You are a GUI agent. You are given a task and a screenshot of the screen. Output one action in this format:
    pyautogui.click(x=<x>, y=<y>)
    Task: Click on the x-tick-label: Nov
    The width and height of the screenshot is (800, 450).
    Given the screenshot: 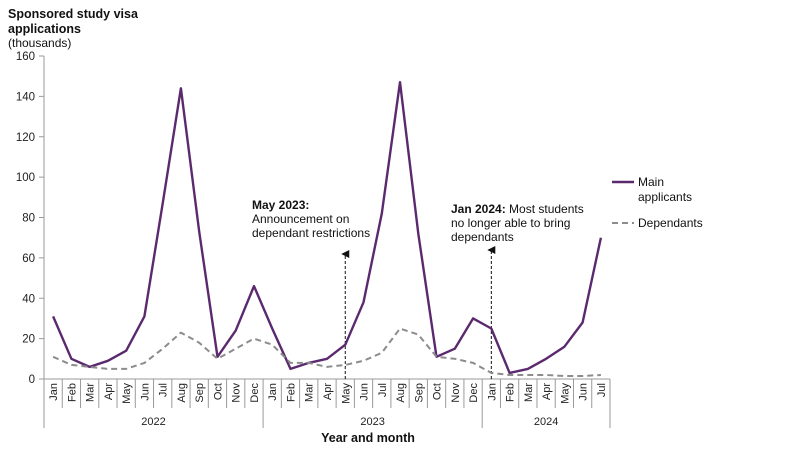 What is the action you would take?
    pyautogui.click(x=237, y=393)
    